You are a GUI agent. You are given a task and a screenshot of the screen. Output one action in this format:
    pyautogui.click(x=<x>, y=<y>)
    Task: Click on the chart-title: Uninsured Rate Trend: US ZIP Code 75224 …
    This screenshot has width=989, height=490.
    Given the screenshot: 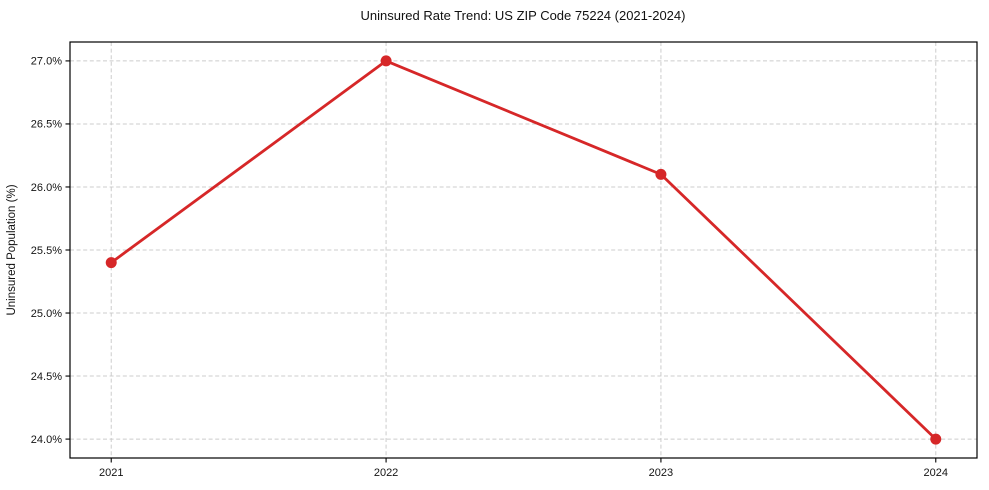 What is the action you would take?
    pyautogui.click(x=523, y=15)
    